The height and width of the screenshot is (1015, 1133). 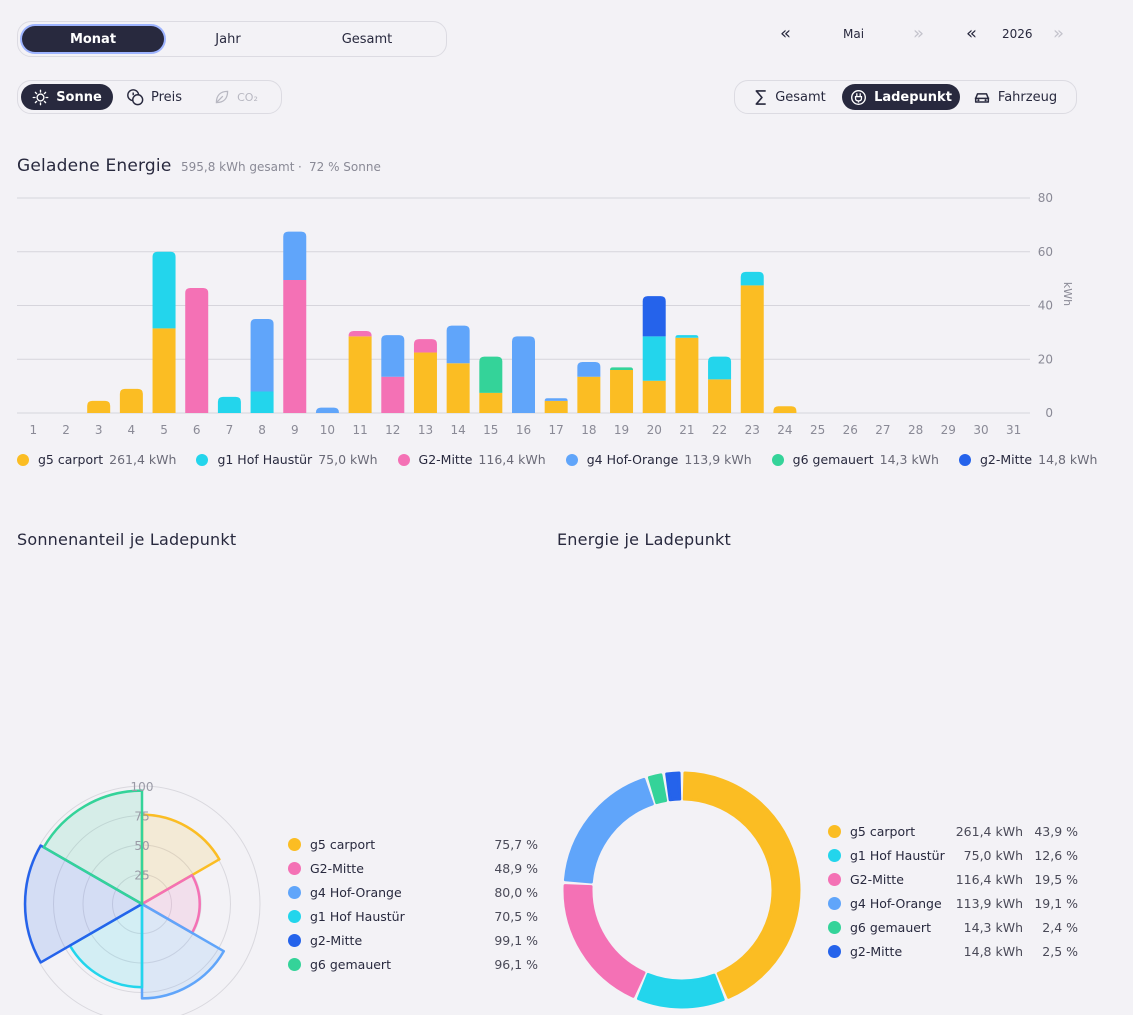 I want to click on legend-item: g4 Hof-Orange 113,9 kWh, so click(x=658, y=459).